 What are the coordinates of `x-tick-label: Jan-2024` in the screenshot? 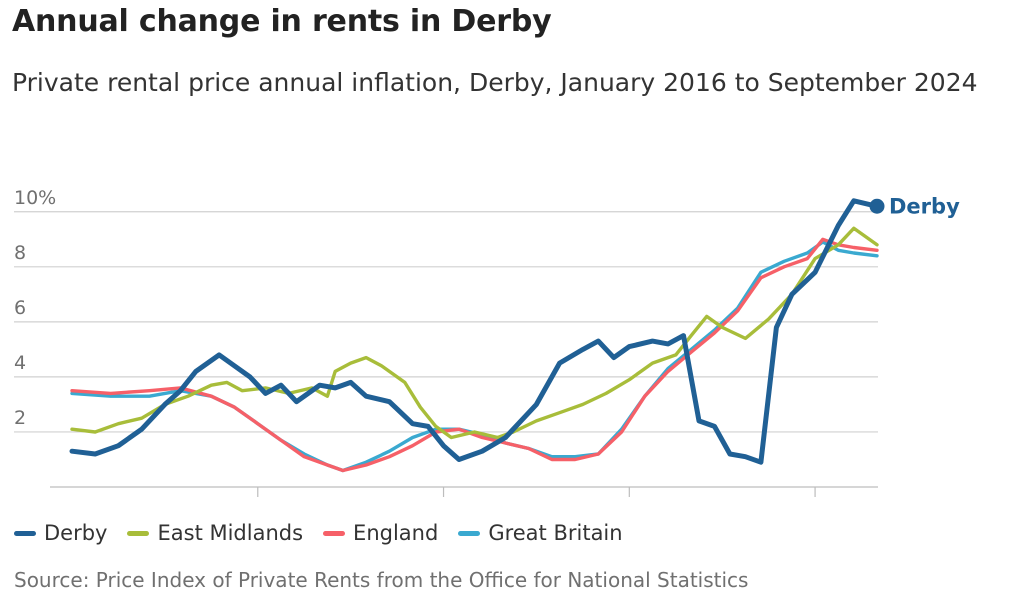 It's located at (815, 508).